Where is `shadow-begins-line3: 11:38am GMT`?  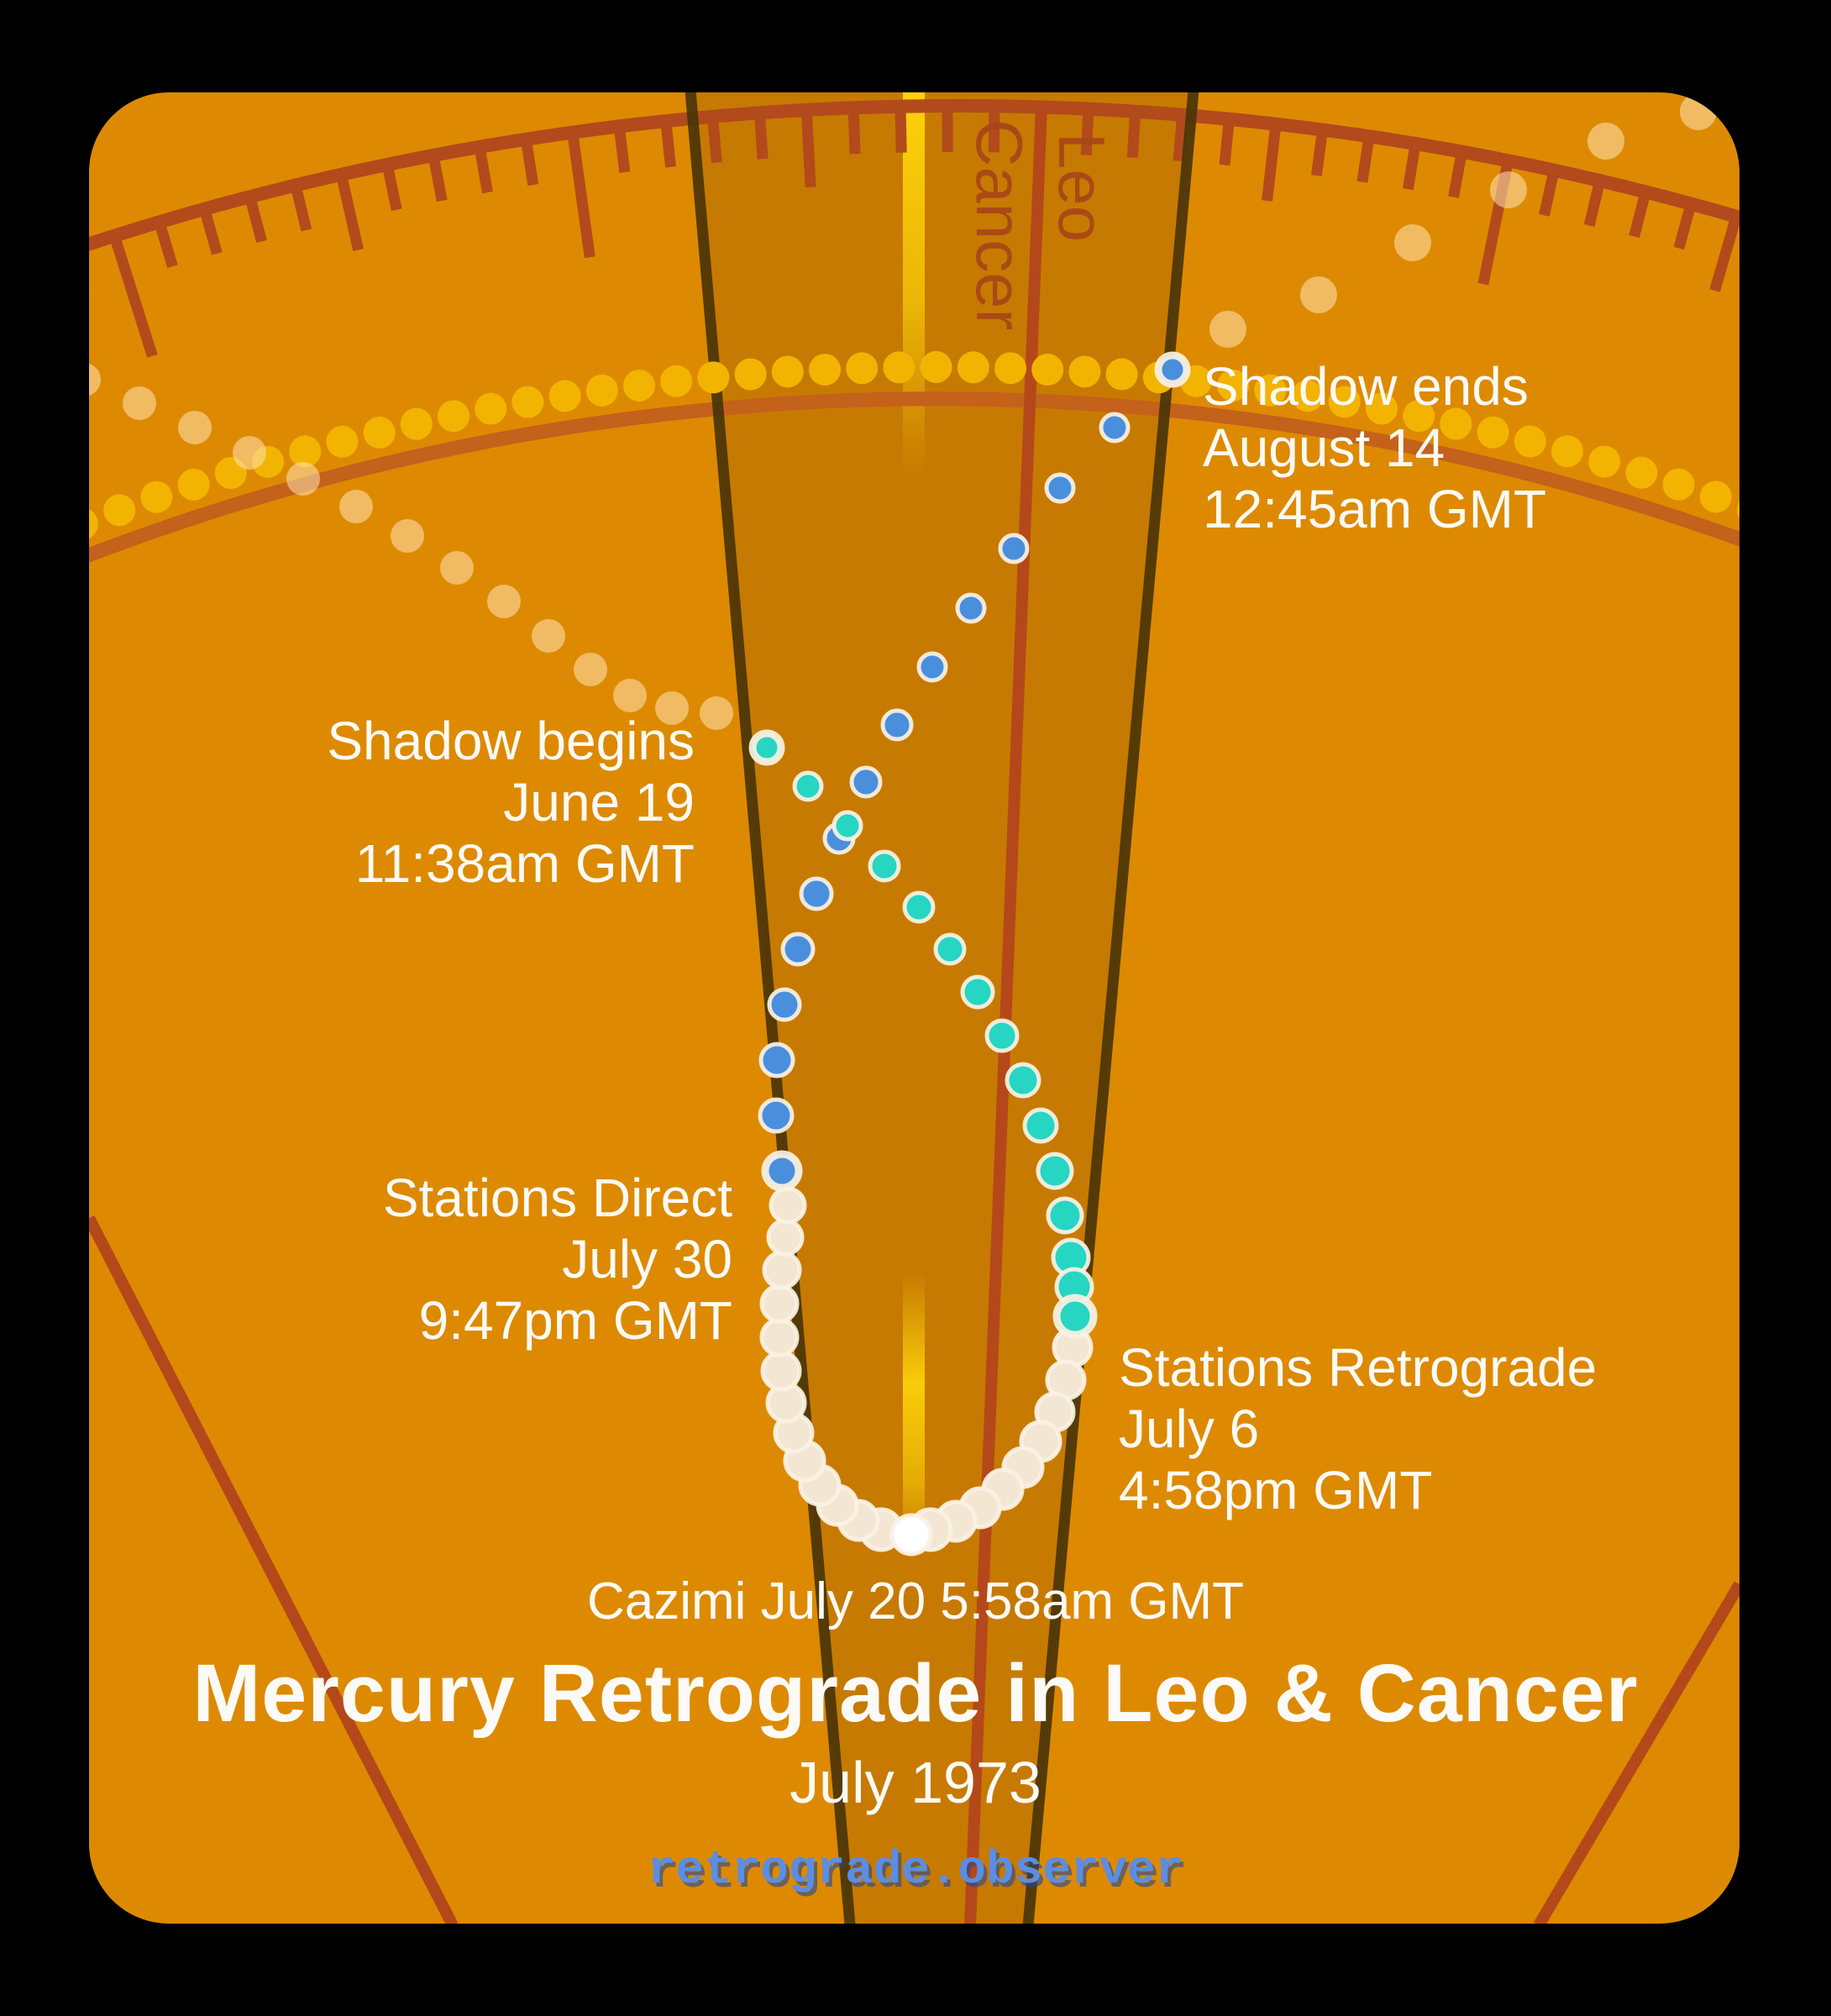 shadow-begins-line3: 11:38am GMT is located at coordinates (524, 863).